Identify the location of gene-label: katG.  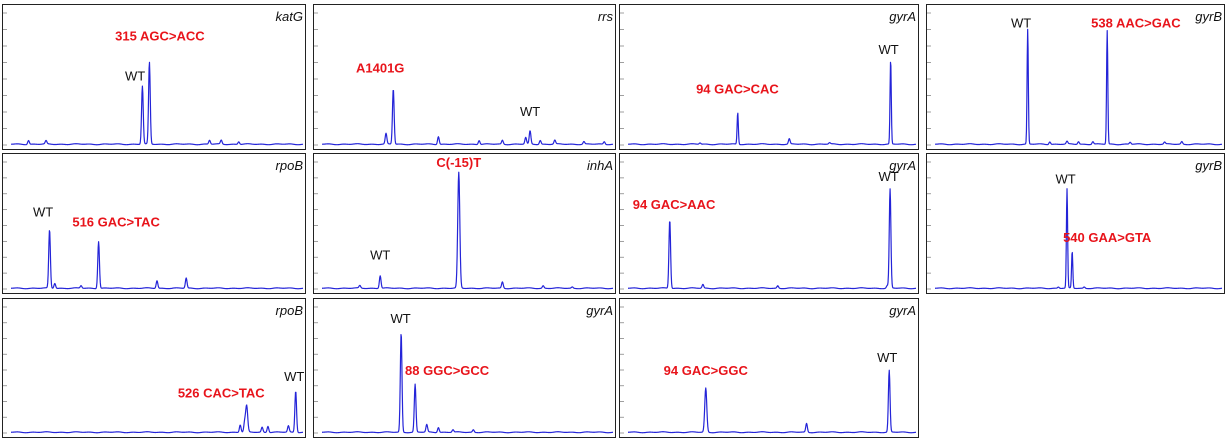
(289, 16).